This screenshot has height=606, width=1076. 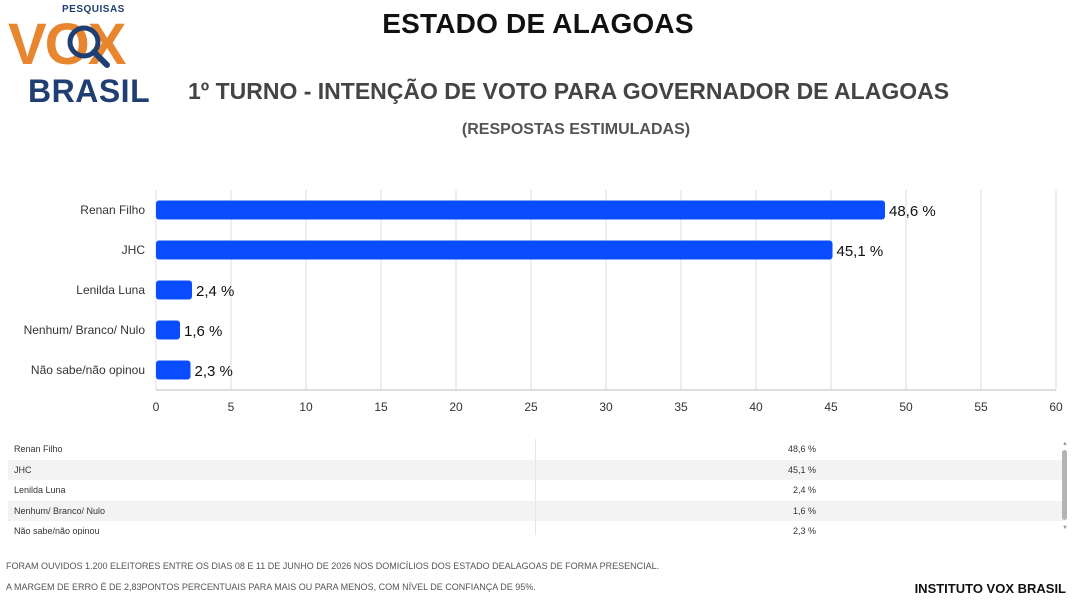 I want to click on table-row: Renan Filho 48,6 %, so click(x=537, y=449).